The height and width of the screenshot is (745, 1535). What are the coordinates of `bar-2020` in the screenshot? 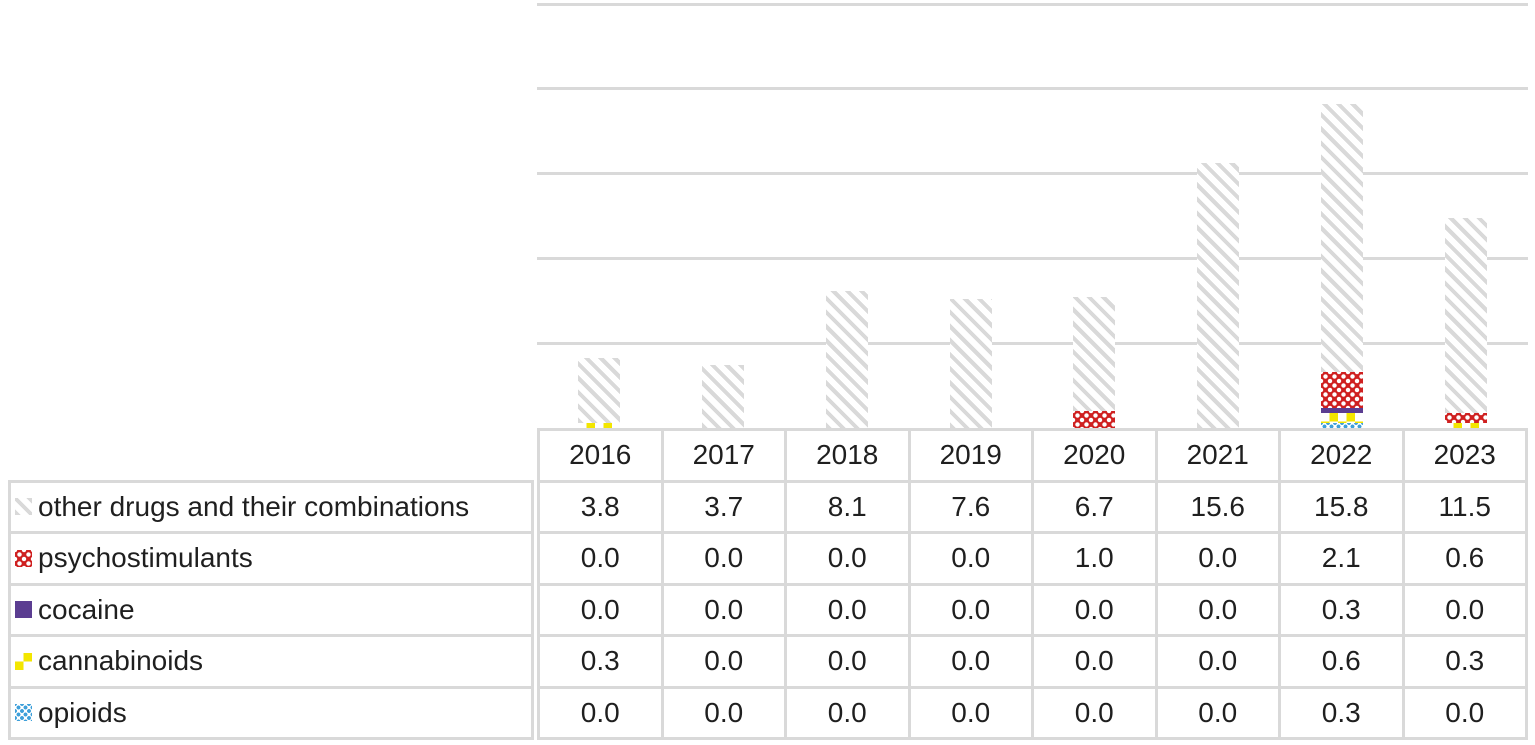 It's located at (1094, 362).